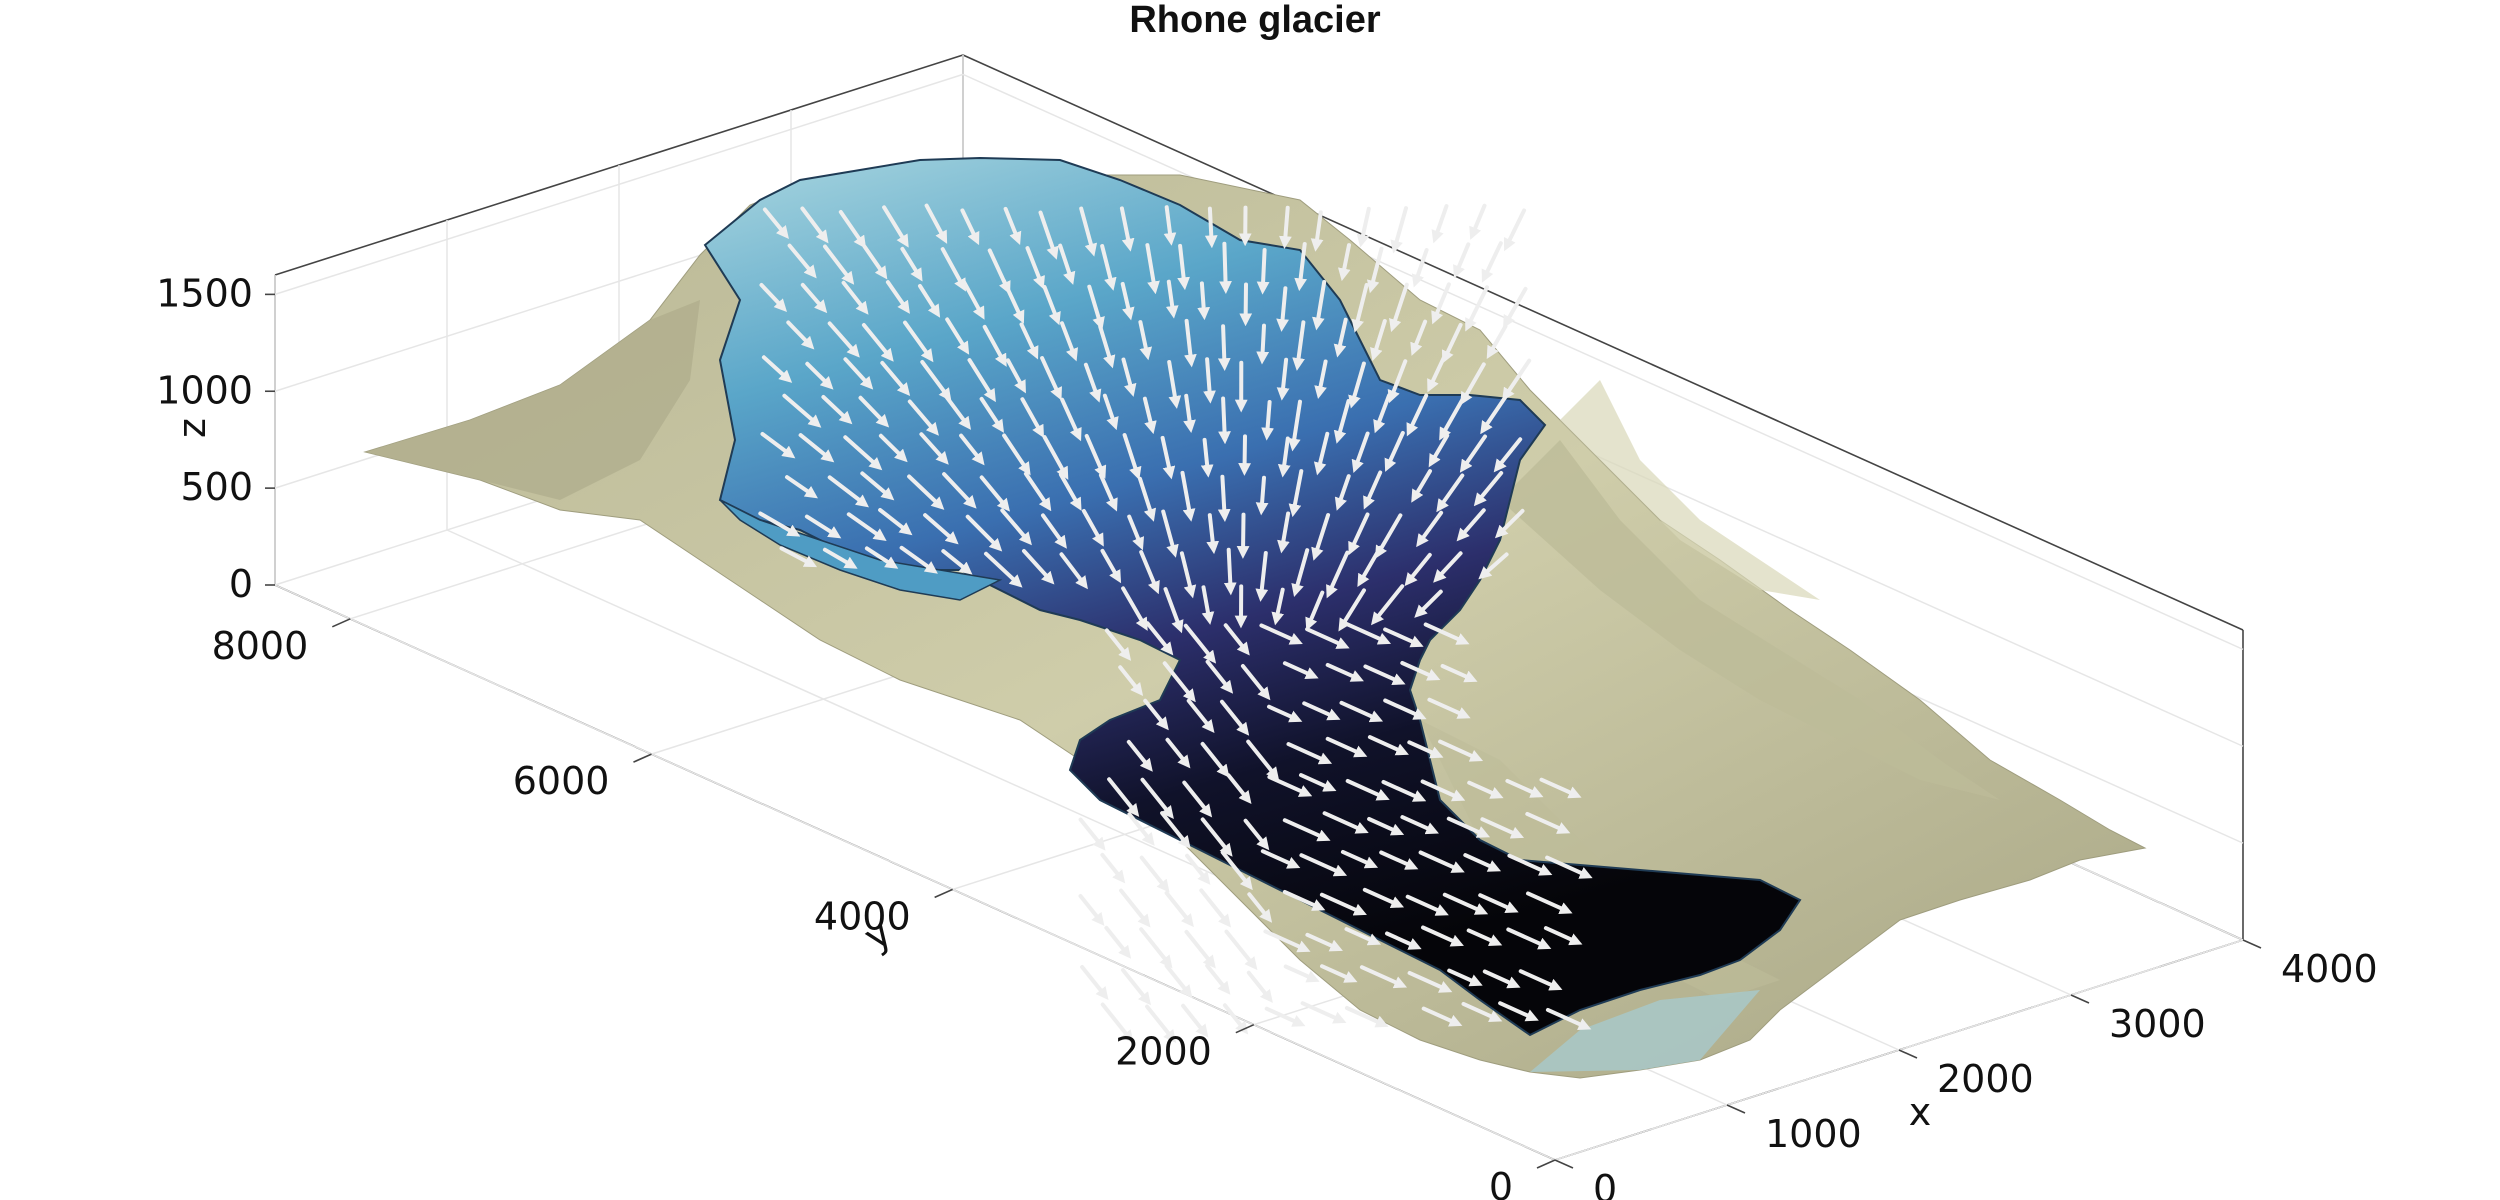 Image resolution: width=2500 pixels, height=1200 pixels. Describe the element at coordinates (192, 428) in the screenshot. I see `z-axis-label: z` at that location.